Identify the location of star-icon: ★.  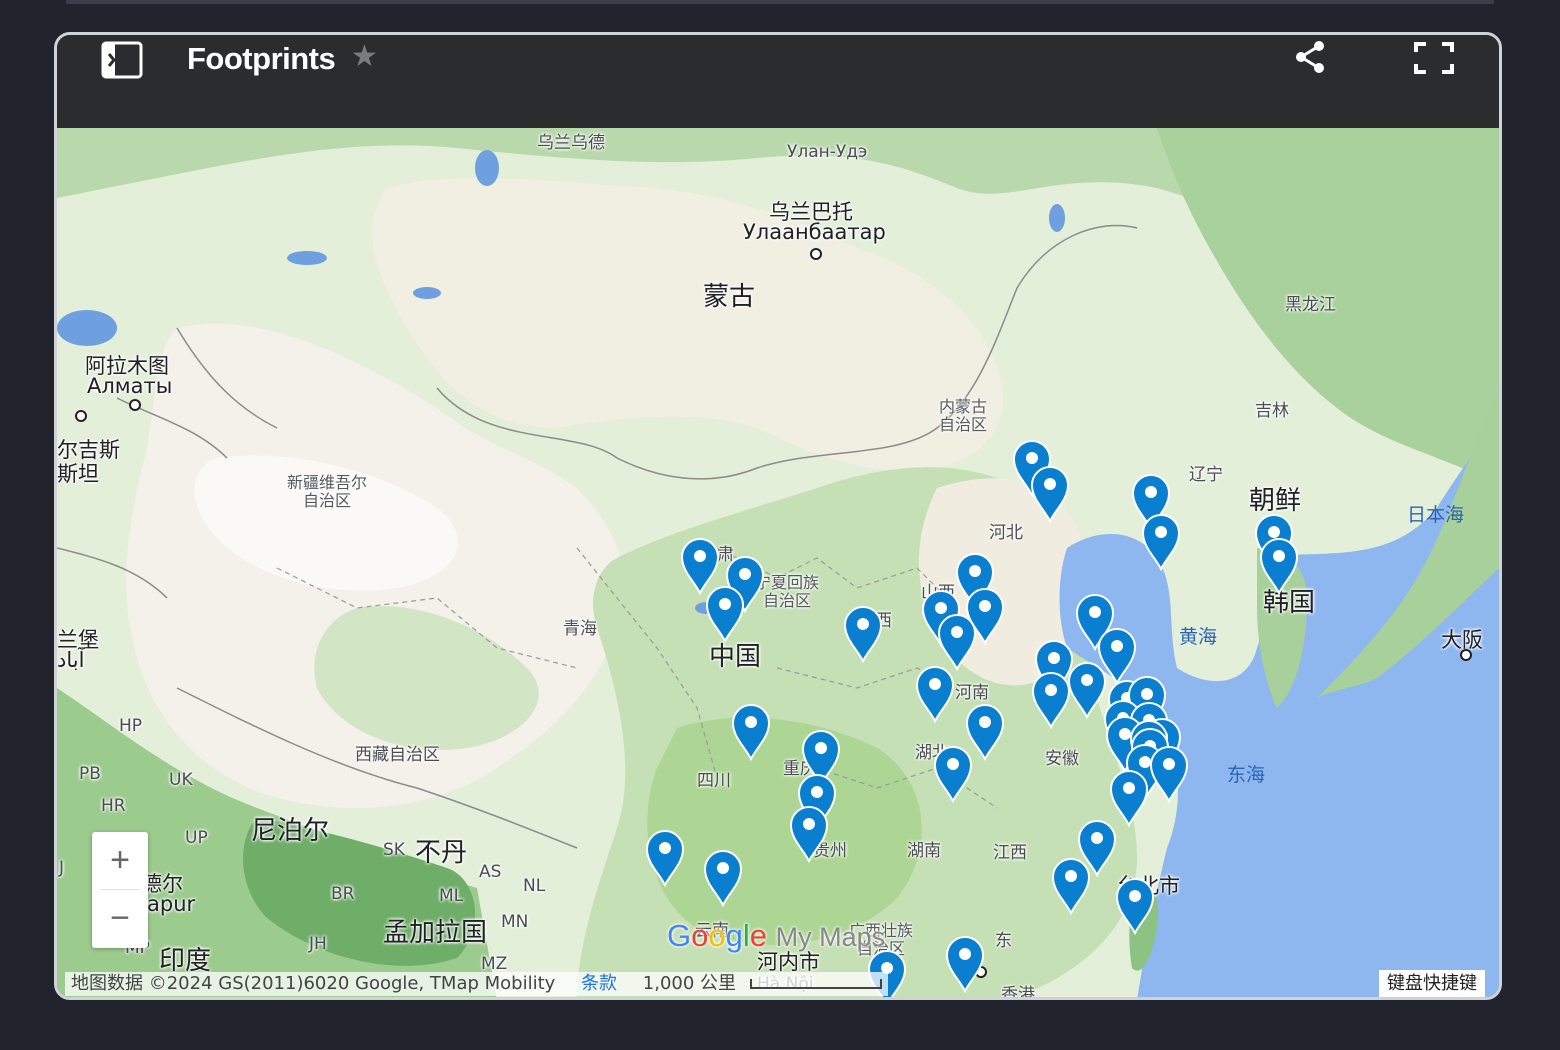
(364, 56).